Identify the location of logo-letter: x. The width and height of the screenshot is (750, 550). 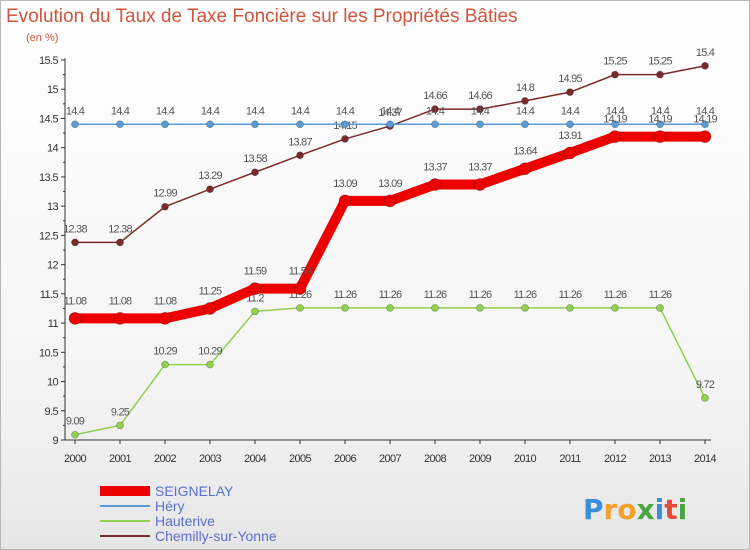
(646, 509).